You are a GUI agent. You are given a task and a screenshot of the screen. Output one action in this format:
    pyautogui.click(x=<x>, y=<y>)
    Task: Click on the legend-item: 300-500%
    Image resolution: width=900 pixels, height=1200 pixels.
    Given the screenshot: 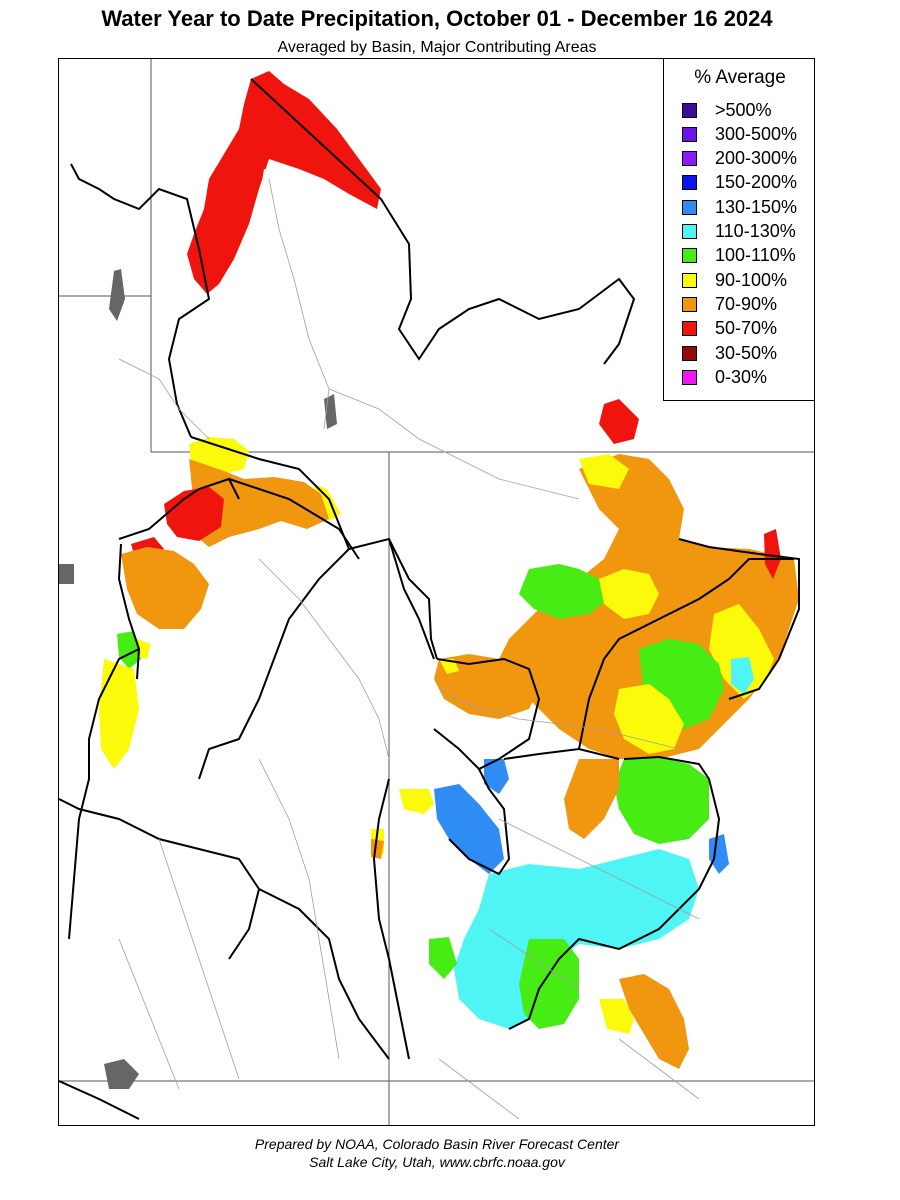 What is the action you would take?
    pyautogui.click(x=739, y=134)
    